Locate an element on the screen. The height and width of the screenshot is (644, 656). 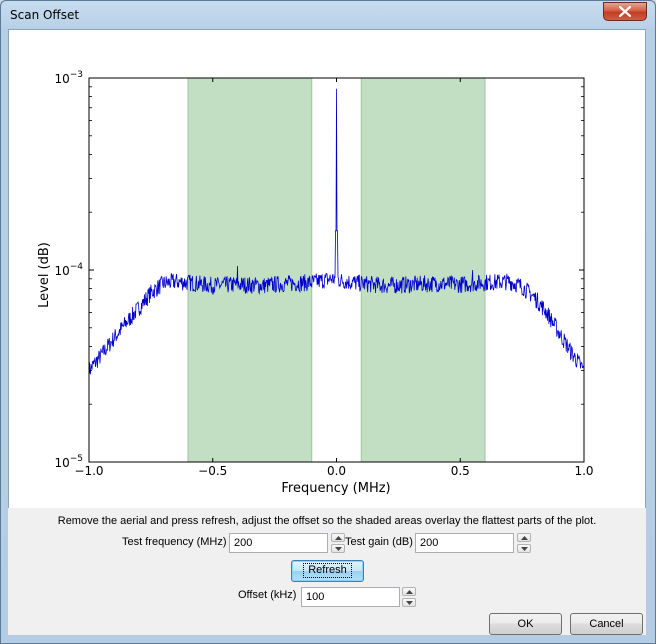
offset-spinner is located at coordinates (409, 597).